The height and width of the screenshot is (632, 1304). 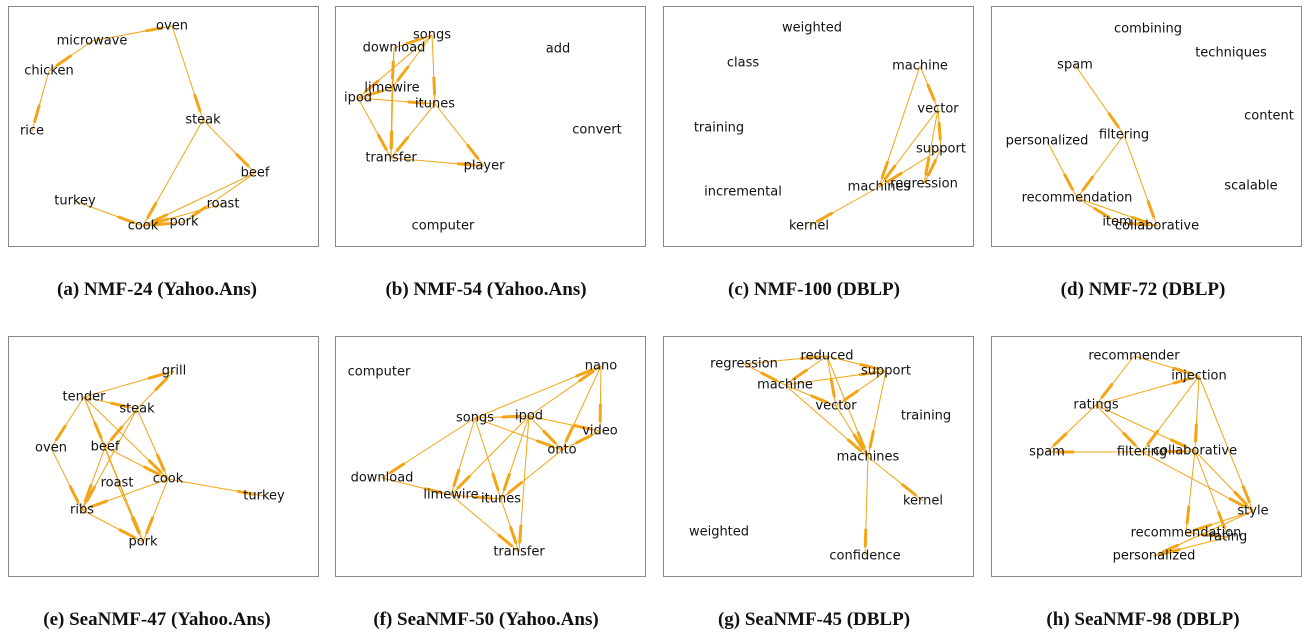 I want to click on node-label-recommendation: recommendation, so click(x=1077, y=198).